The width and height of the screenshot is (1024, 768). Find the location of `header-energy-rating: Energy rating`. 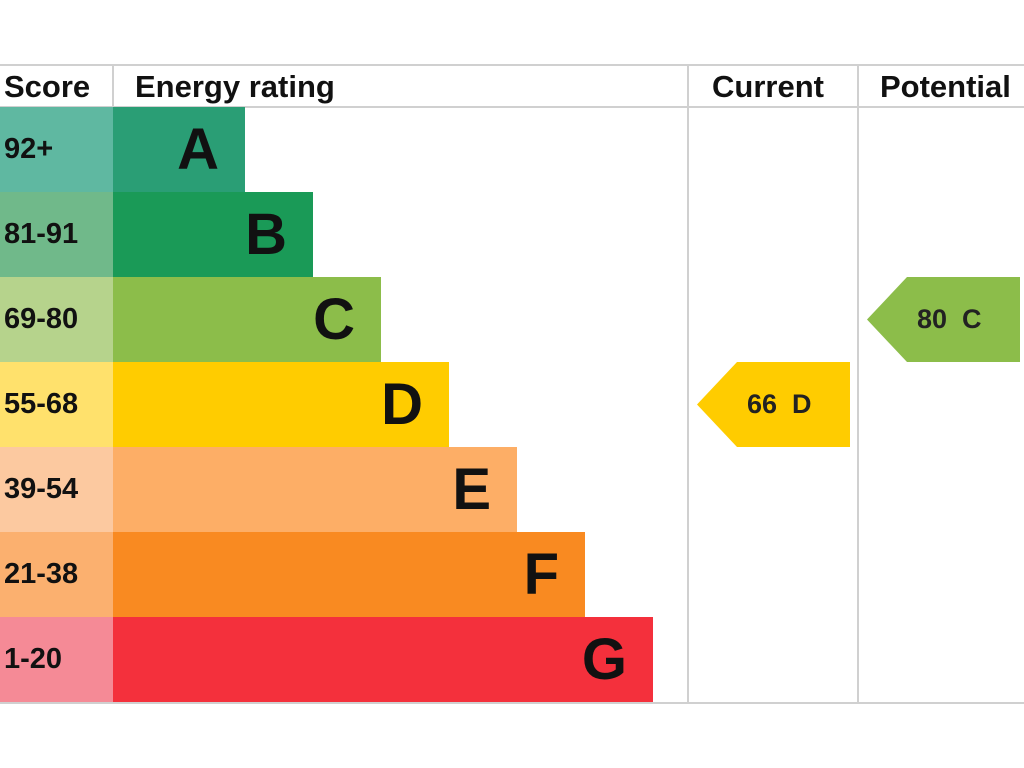

header-energy-rating: Energy rating is located at coordinates (235, 86).